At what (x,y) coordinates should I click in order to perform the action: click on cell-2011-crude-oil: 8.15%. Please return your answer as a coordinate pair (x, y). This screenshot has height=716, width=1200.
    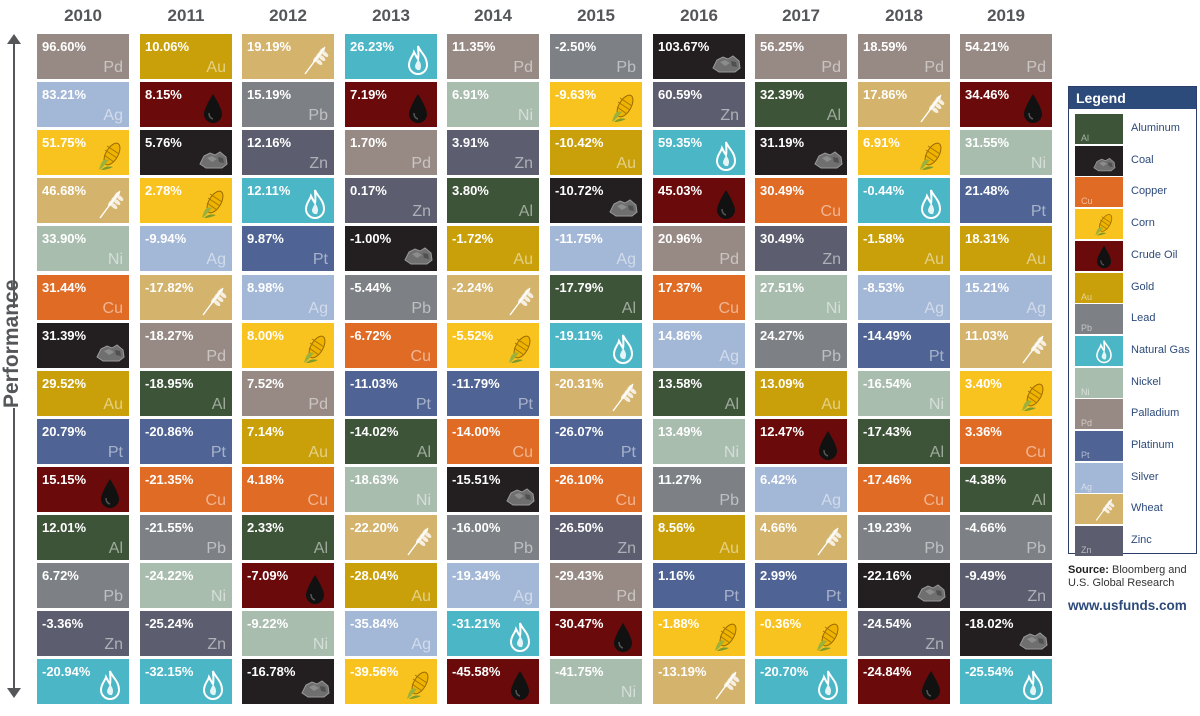
    Looking at the image, I should click on (186, 104).